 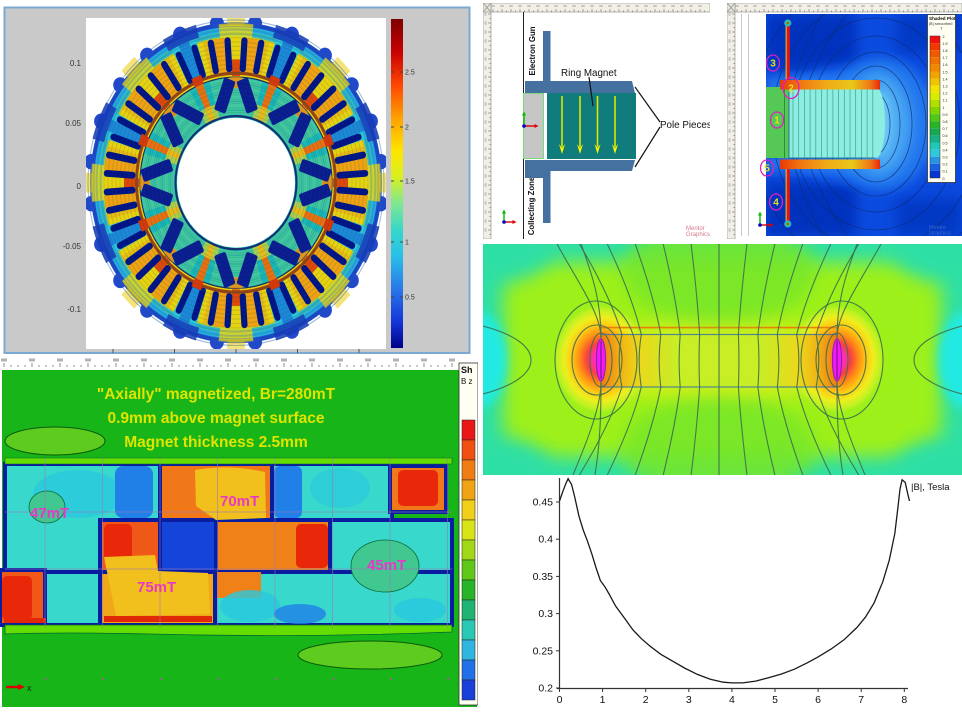 What do you see at coordinates (467, 370) in the screenshot?
I see `svg-text: Sh` at bounding box center [467, 370].